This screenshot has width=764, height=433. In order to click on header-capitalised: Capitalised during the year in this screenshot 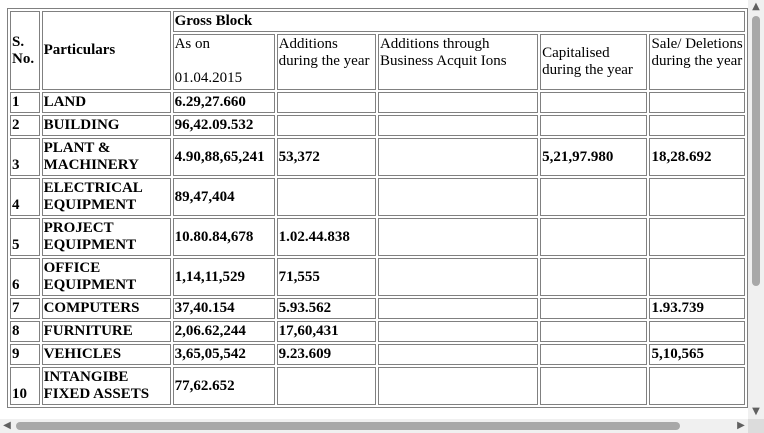, I will do `click(594, 62)`.